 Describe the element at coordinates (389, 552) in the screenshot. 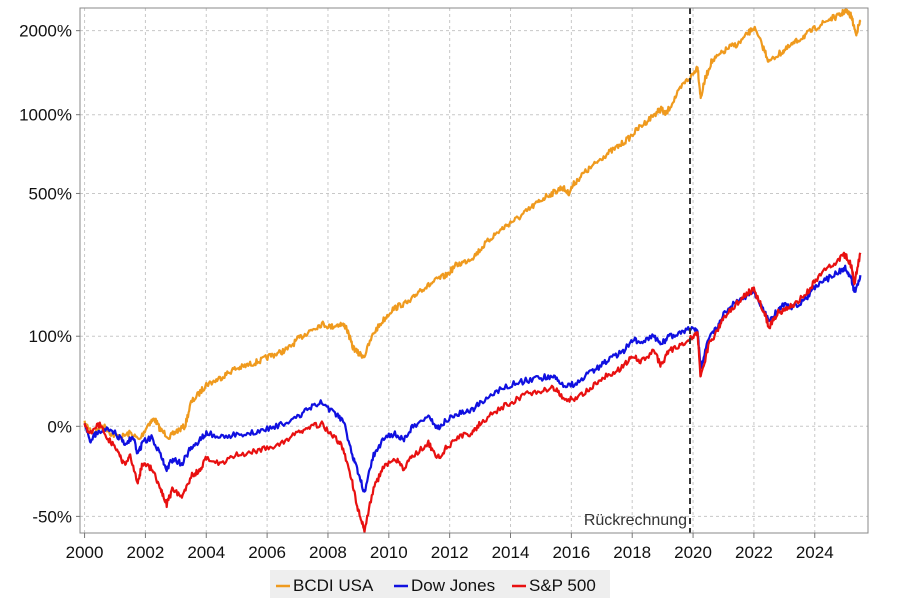

I see `x-tick-label: 2010` at that location.